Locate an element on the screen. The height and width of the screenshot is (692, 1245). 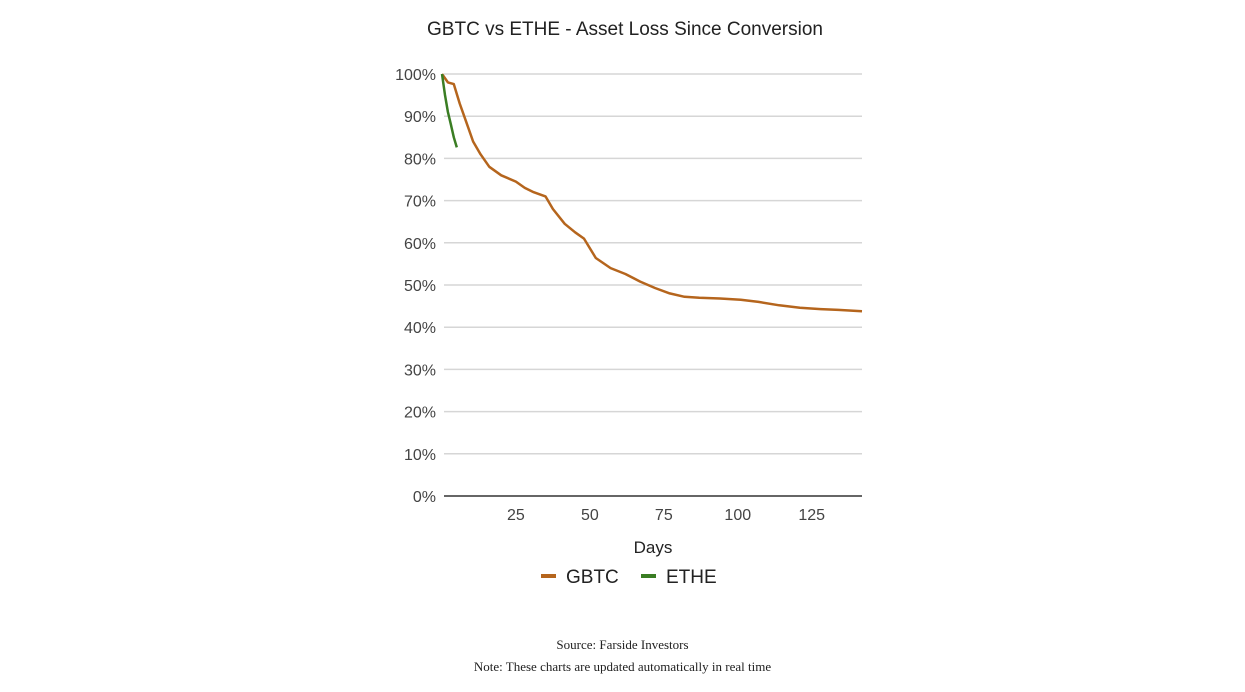
y-tick-label: 20% is located at coordinates (420, 413).